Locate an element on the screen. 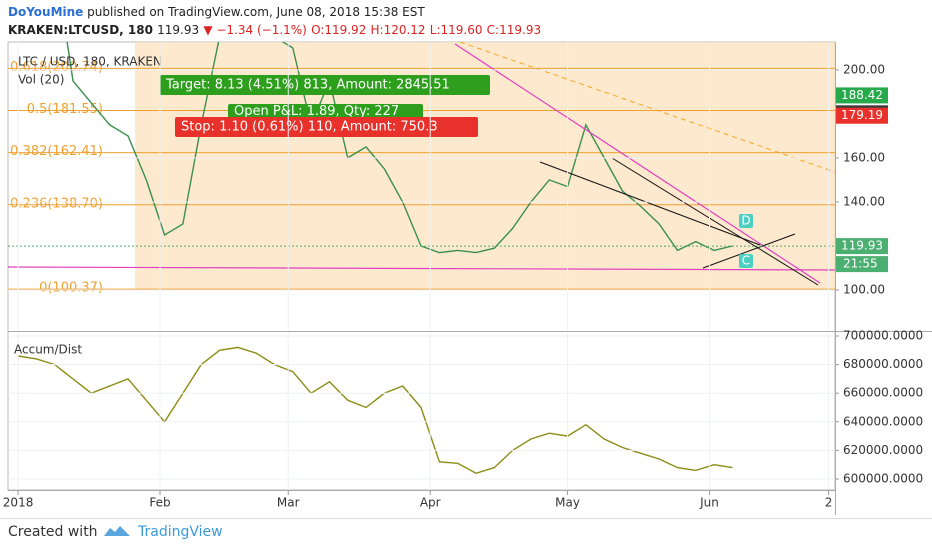  y-tick-label: 680000.0000 is located at coordinates (883, 364).